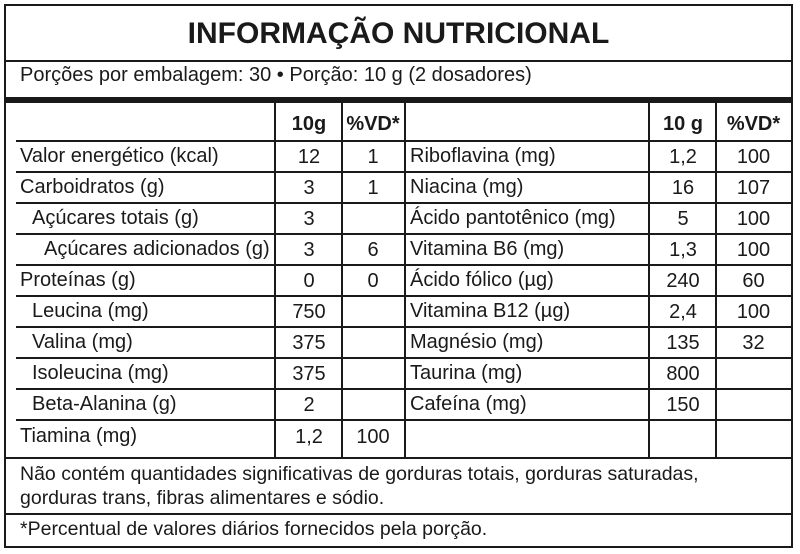  What do you see at coordinates (483, 156) in the screenshot?
I see `nutrient-name: Riboflavina (mg)` at bounding box center [483, 156].